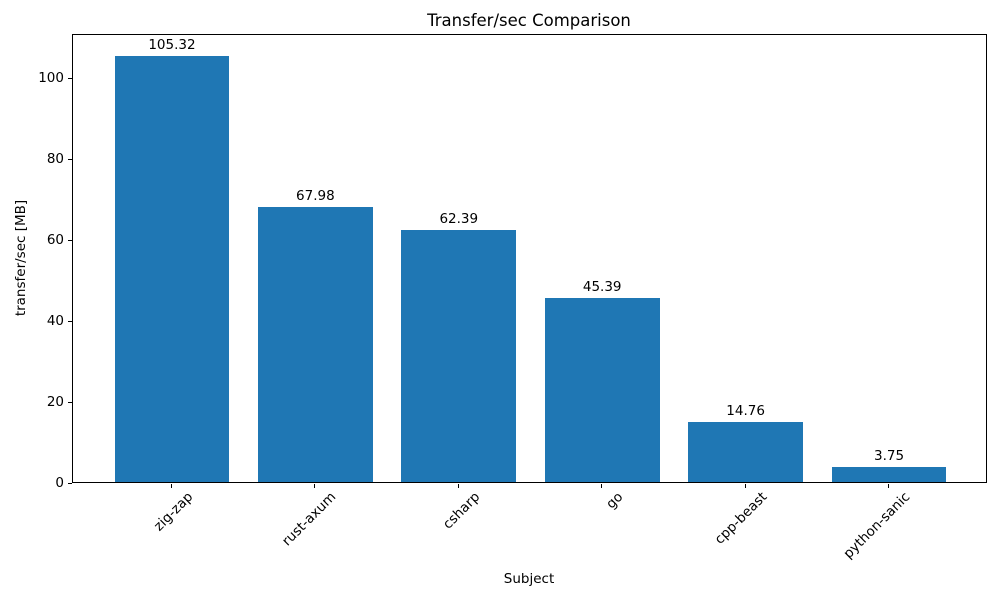 The width and height of the screenshot is (1000, 600). Describe the element at coordinates (55, 240) in the screenshot. I see `y-tick-label: 60` at that location.